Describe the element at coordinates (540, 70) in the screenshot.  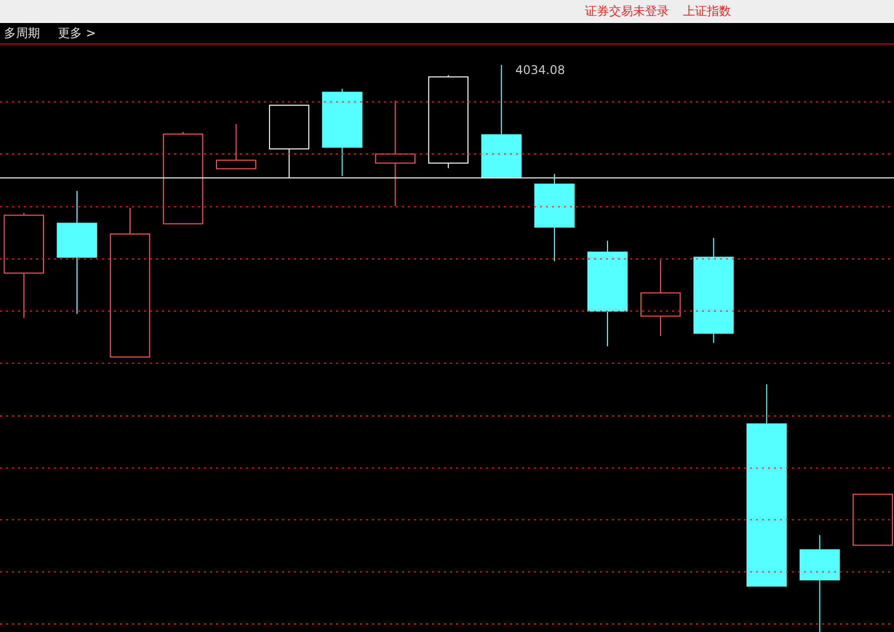
I see `annotation: 4034.08` at that location.